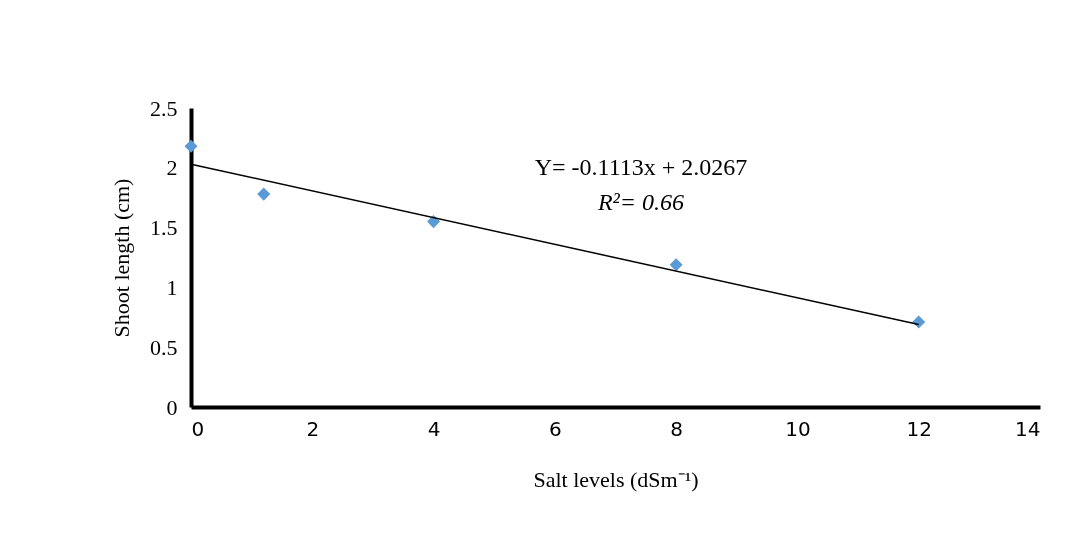 The image size is (1072, 537). What do you see at coordinates (198, 428) in the screenshot?
I see `x-tick-label: 0` at bounding box center [198, 428].